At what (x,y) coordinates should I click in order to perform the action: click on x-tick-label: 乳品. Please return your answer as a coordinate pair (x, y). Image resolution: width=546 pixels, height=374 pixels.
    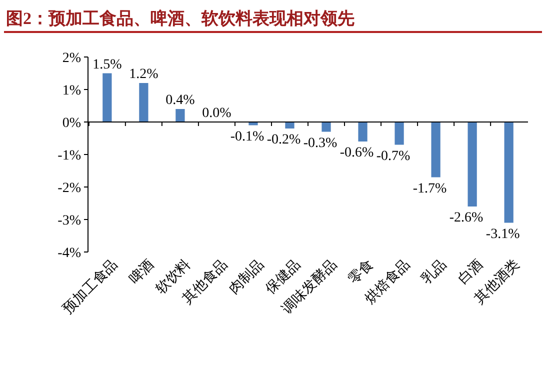
    Looking at the image, I should click on (434, 272).